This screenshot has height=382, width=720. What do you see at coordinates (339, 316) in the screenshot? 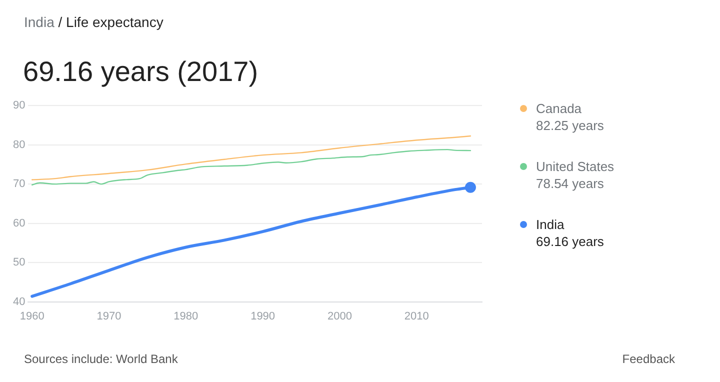
I see `x-tick-label: 2000` at bounding box center [339, 316].